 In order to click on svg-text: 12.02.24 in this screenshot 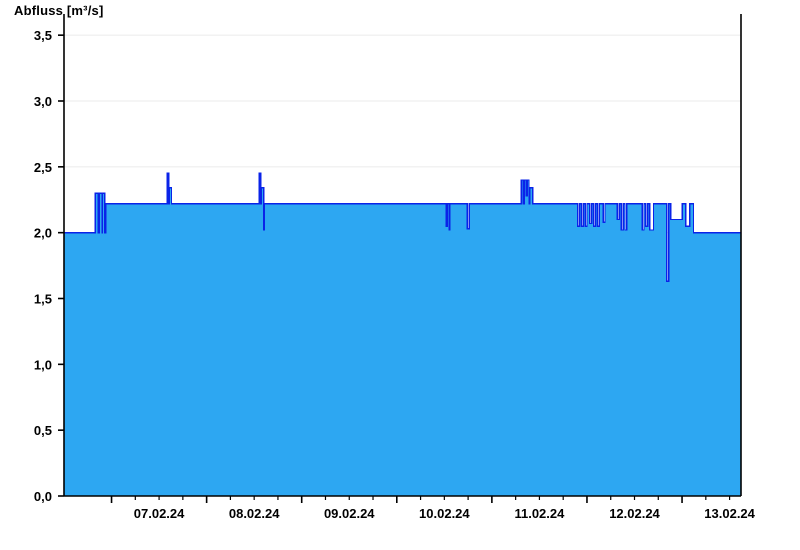, I will do `click(634, 513)`.